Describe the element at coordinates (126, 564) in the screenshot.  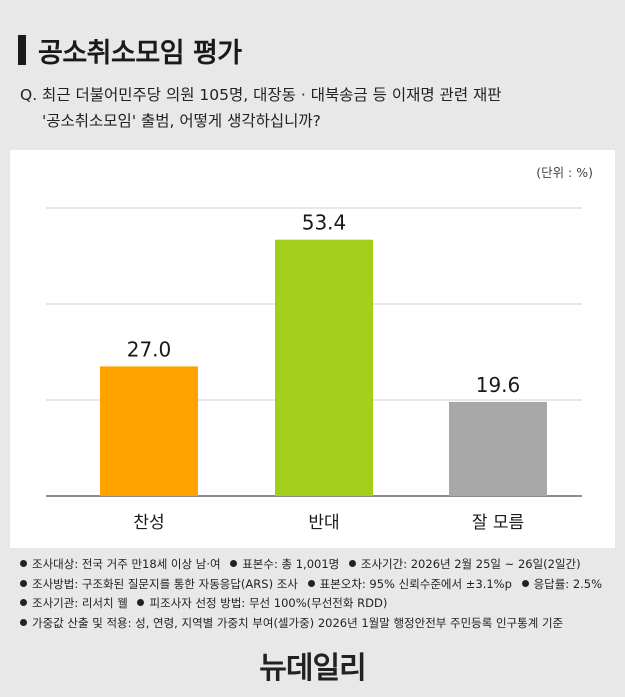
I see `footer-item: 조사대상: 전국 거주 만18세 이상 남·여` at that location.